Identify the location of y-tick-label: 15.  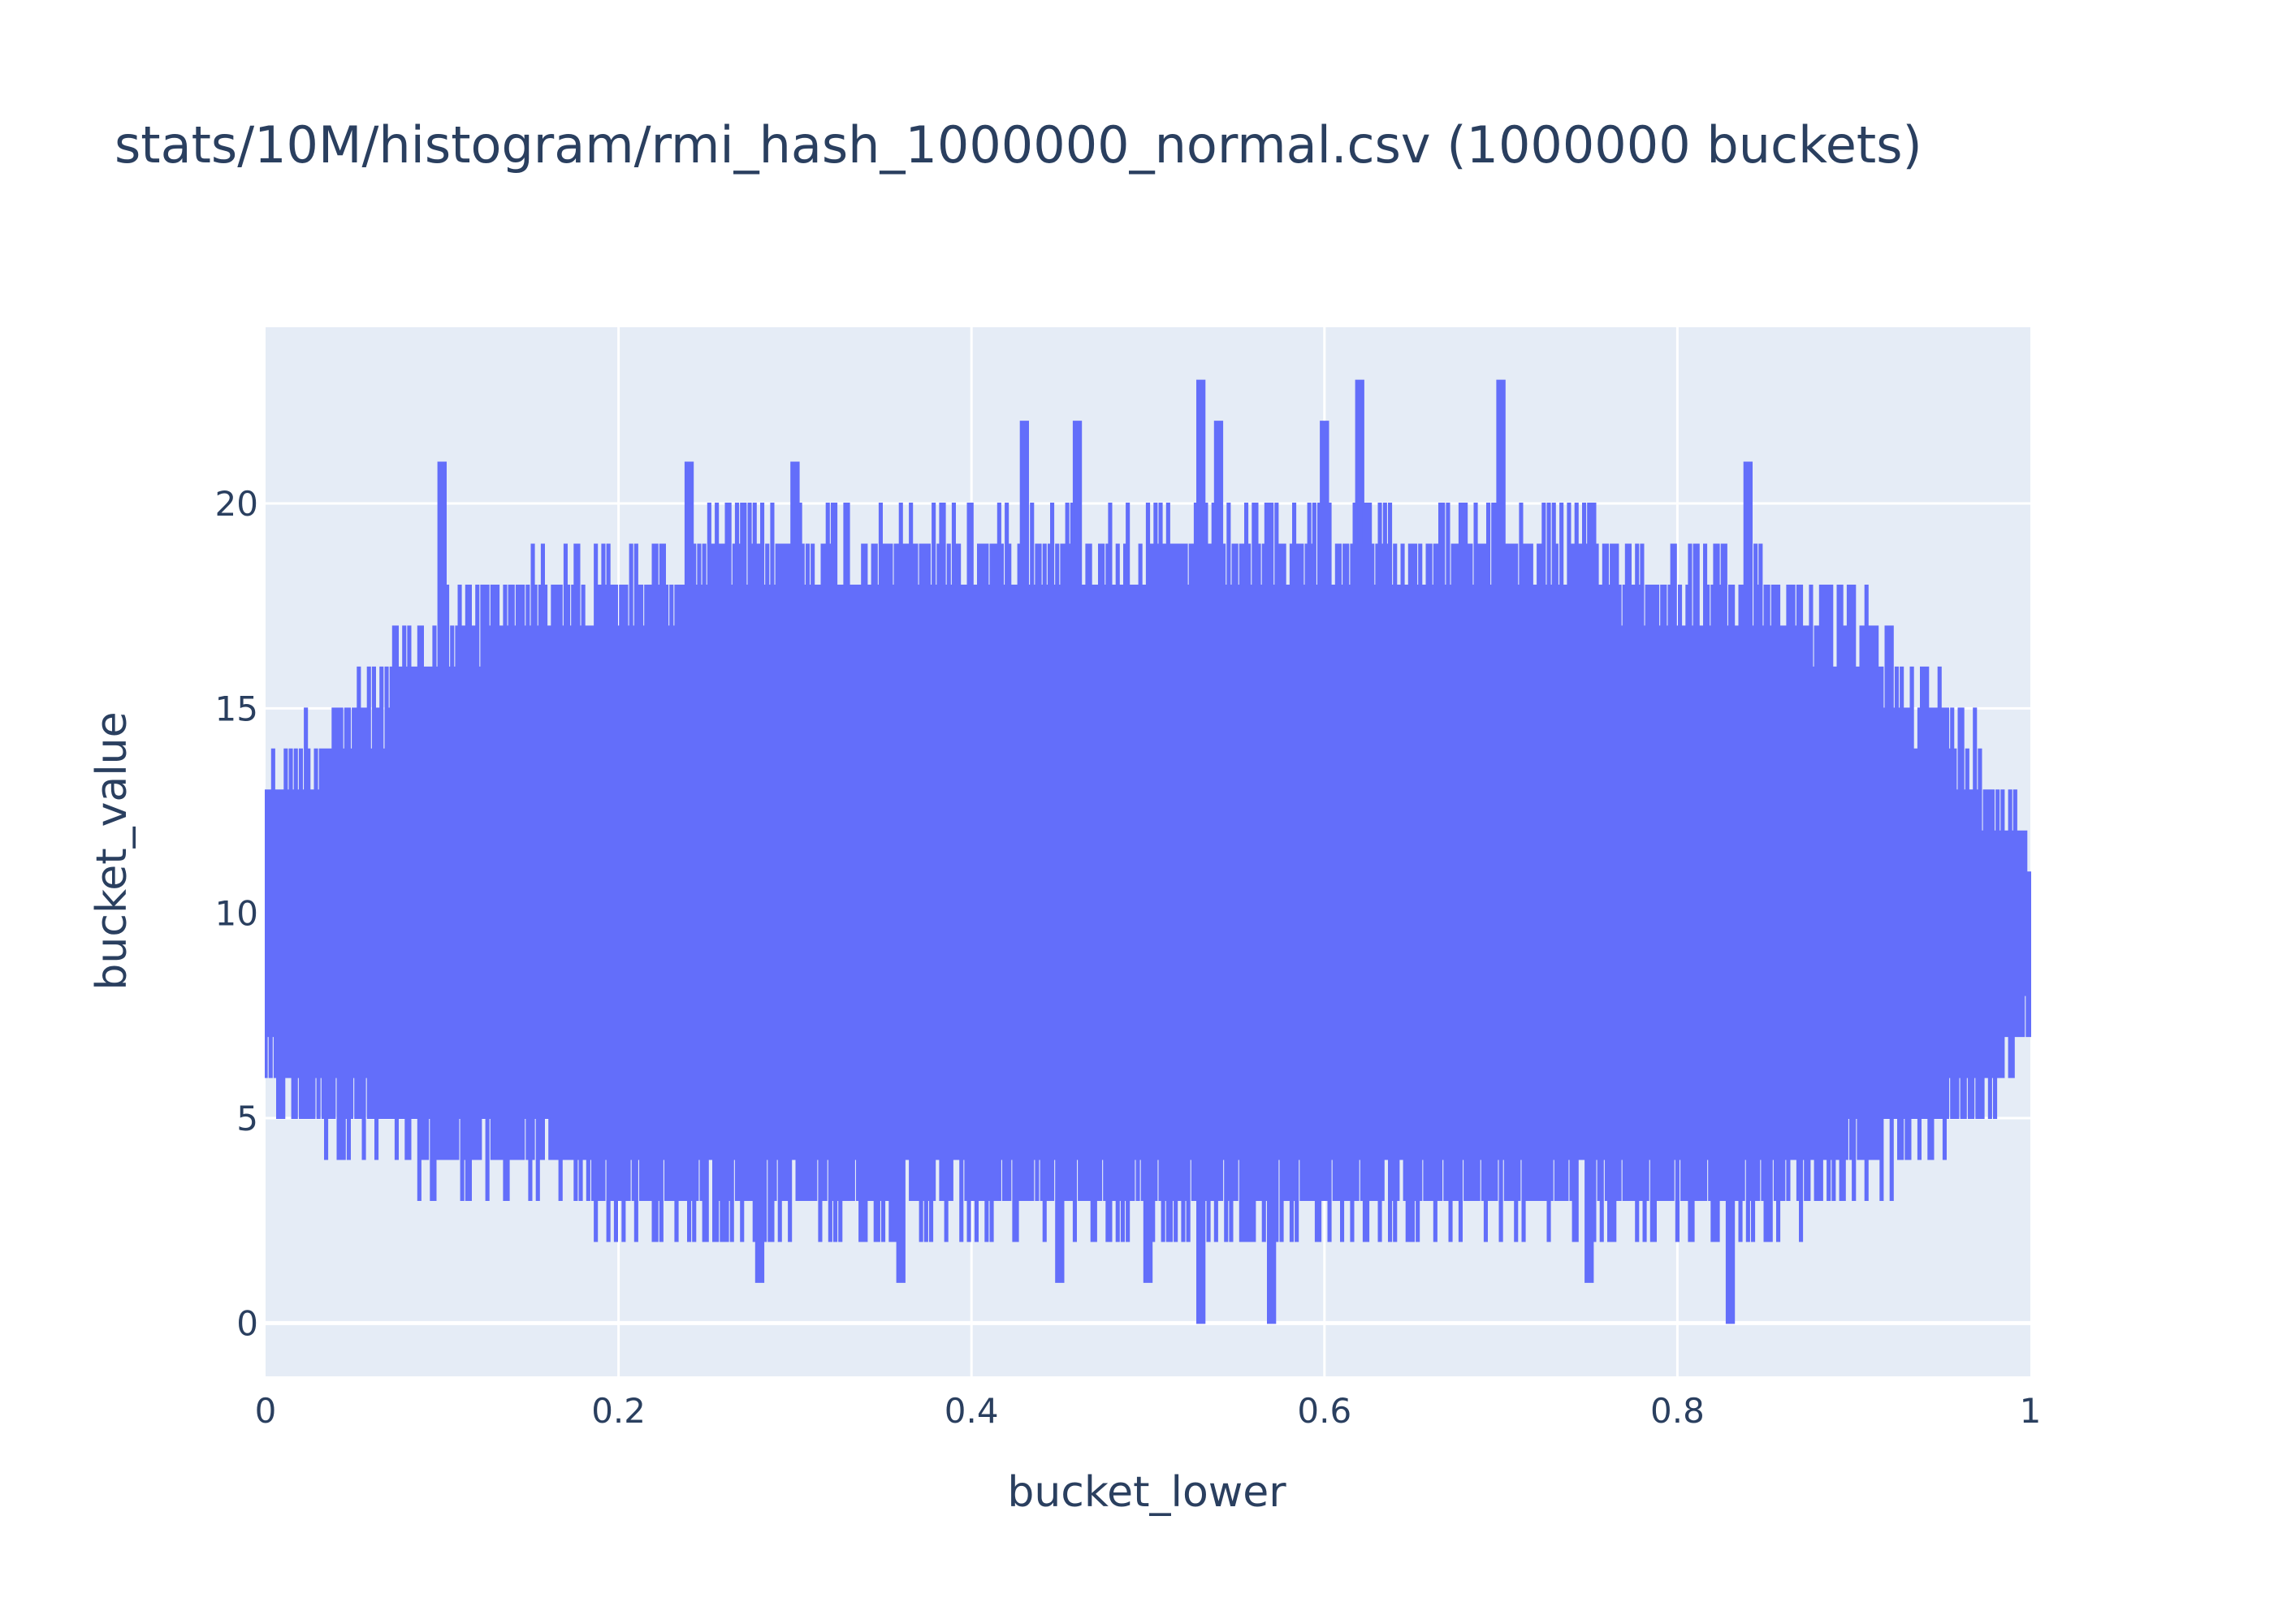
(236, 709).